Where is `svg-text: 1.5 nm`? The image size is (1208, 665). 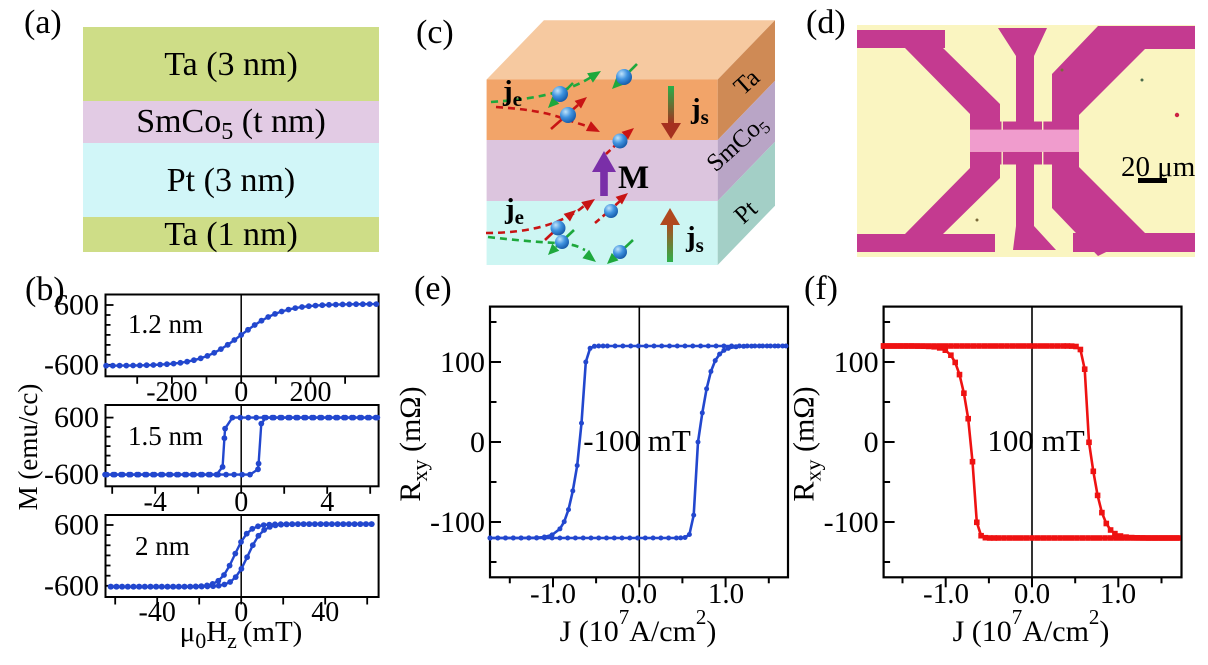
svg-text: 1.5 nm is located at coordinates (165, 436).